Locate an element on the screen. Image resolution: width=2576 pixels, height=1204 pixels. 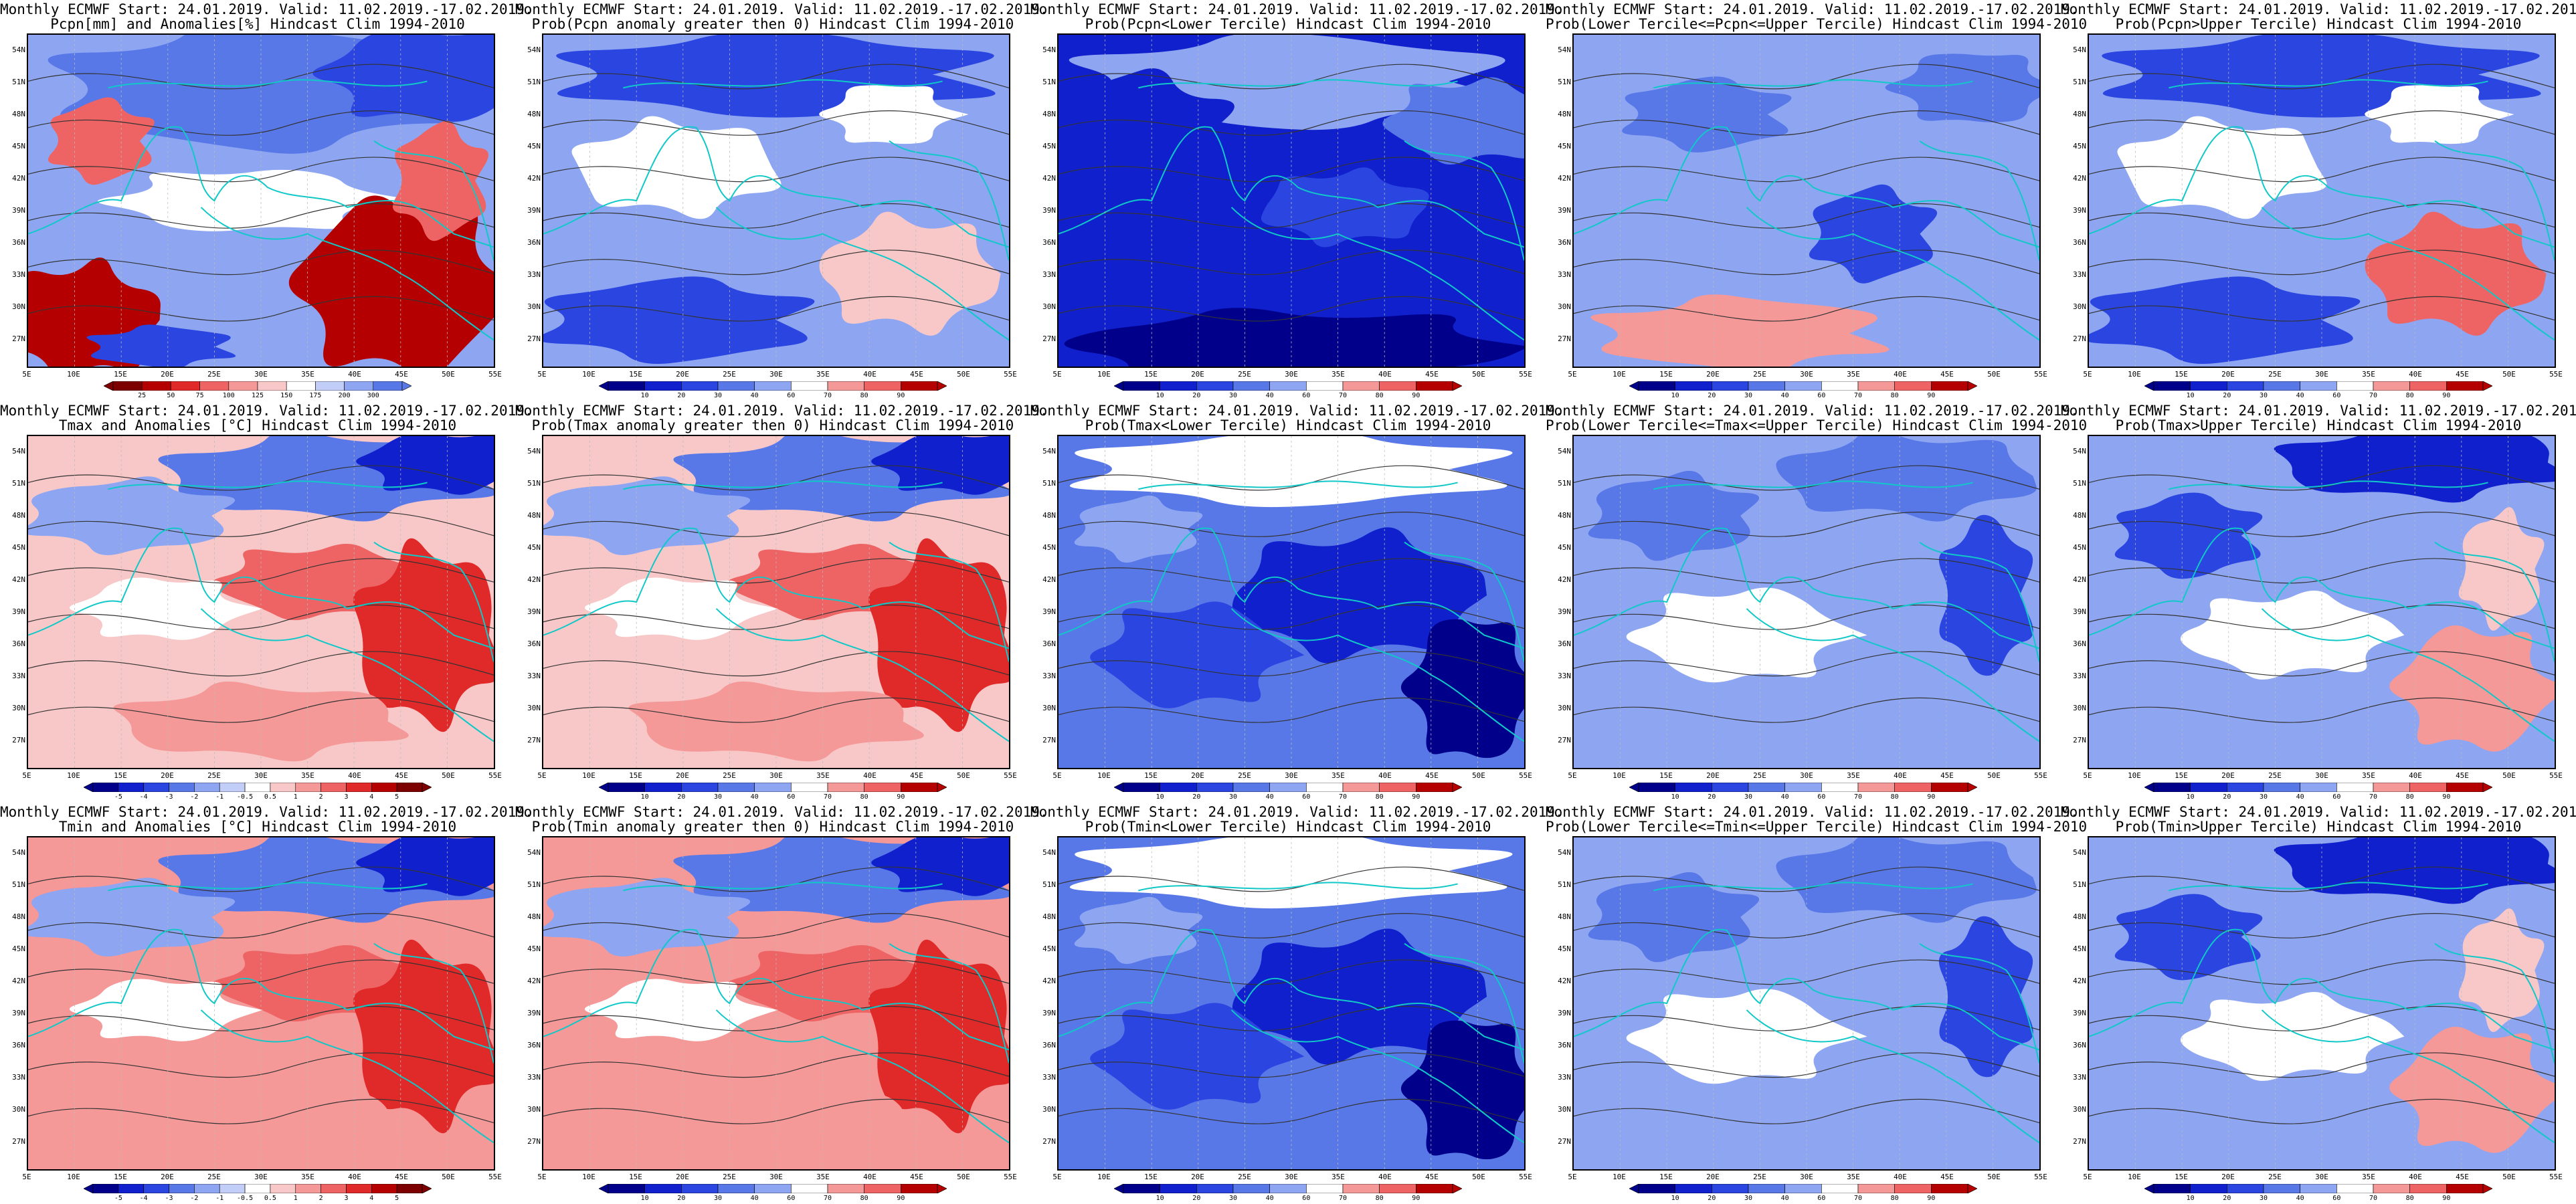
longitude-label: 20E is located at coordinates (1713, 775).